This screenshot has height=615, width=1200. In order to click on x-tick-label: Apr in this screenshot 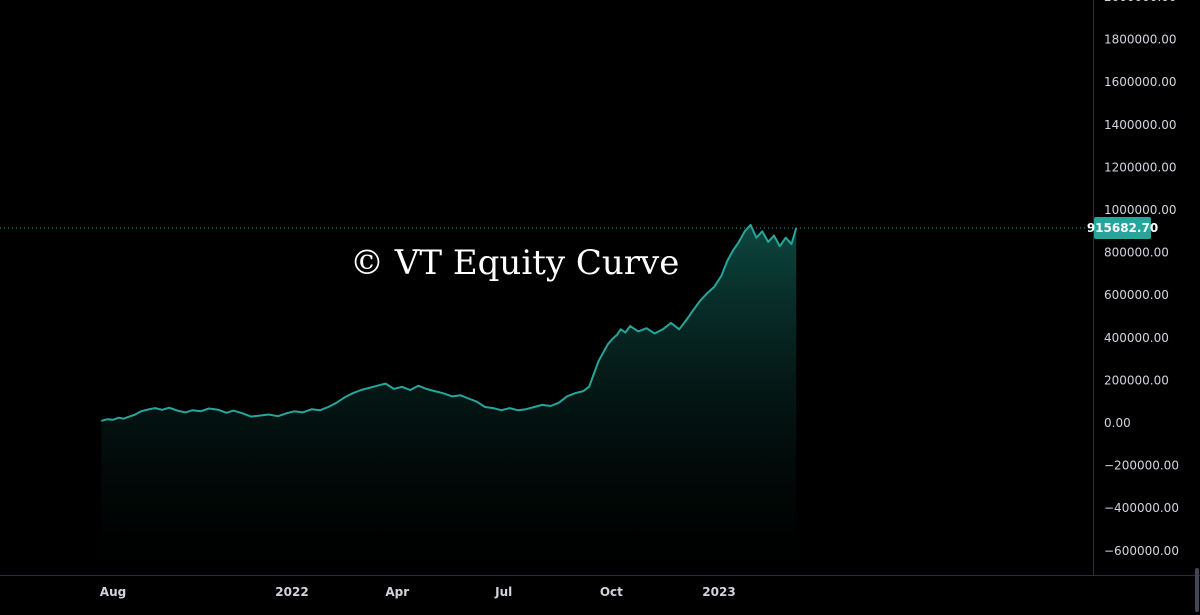, I will do `click(397, 592)`.